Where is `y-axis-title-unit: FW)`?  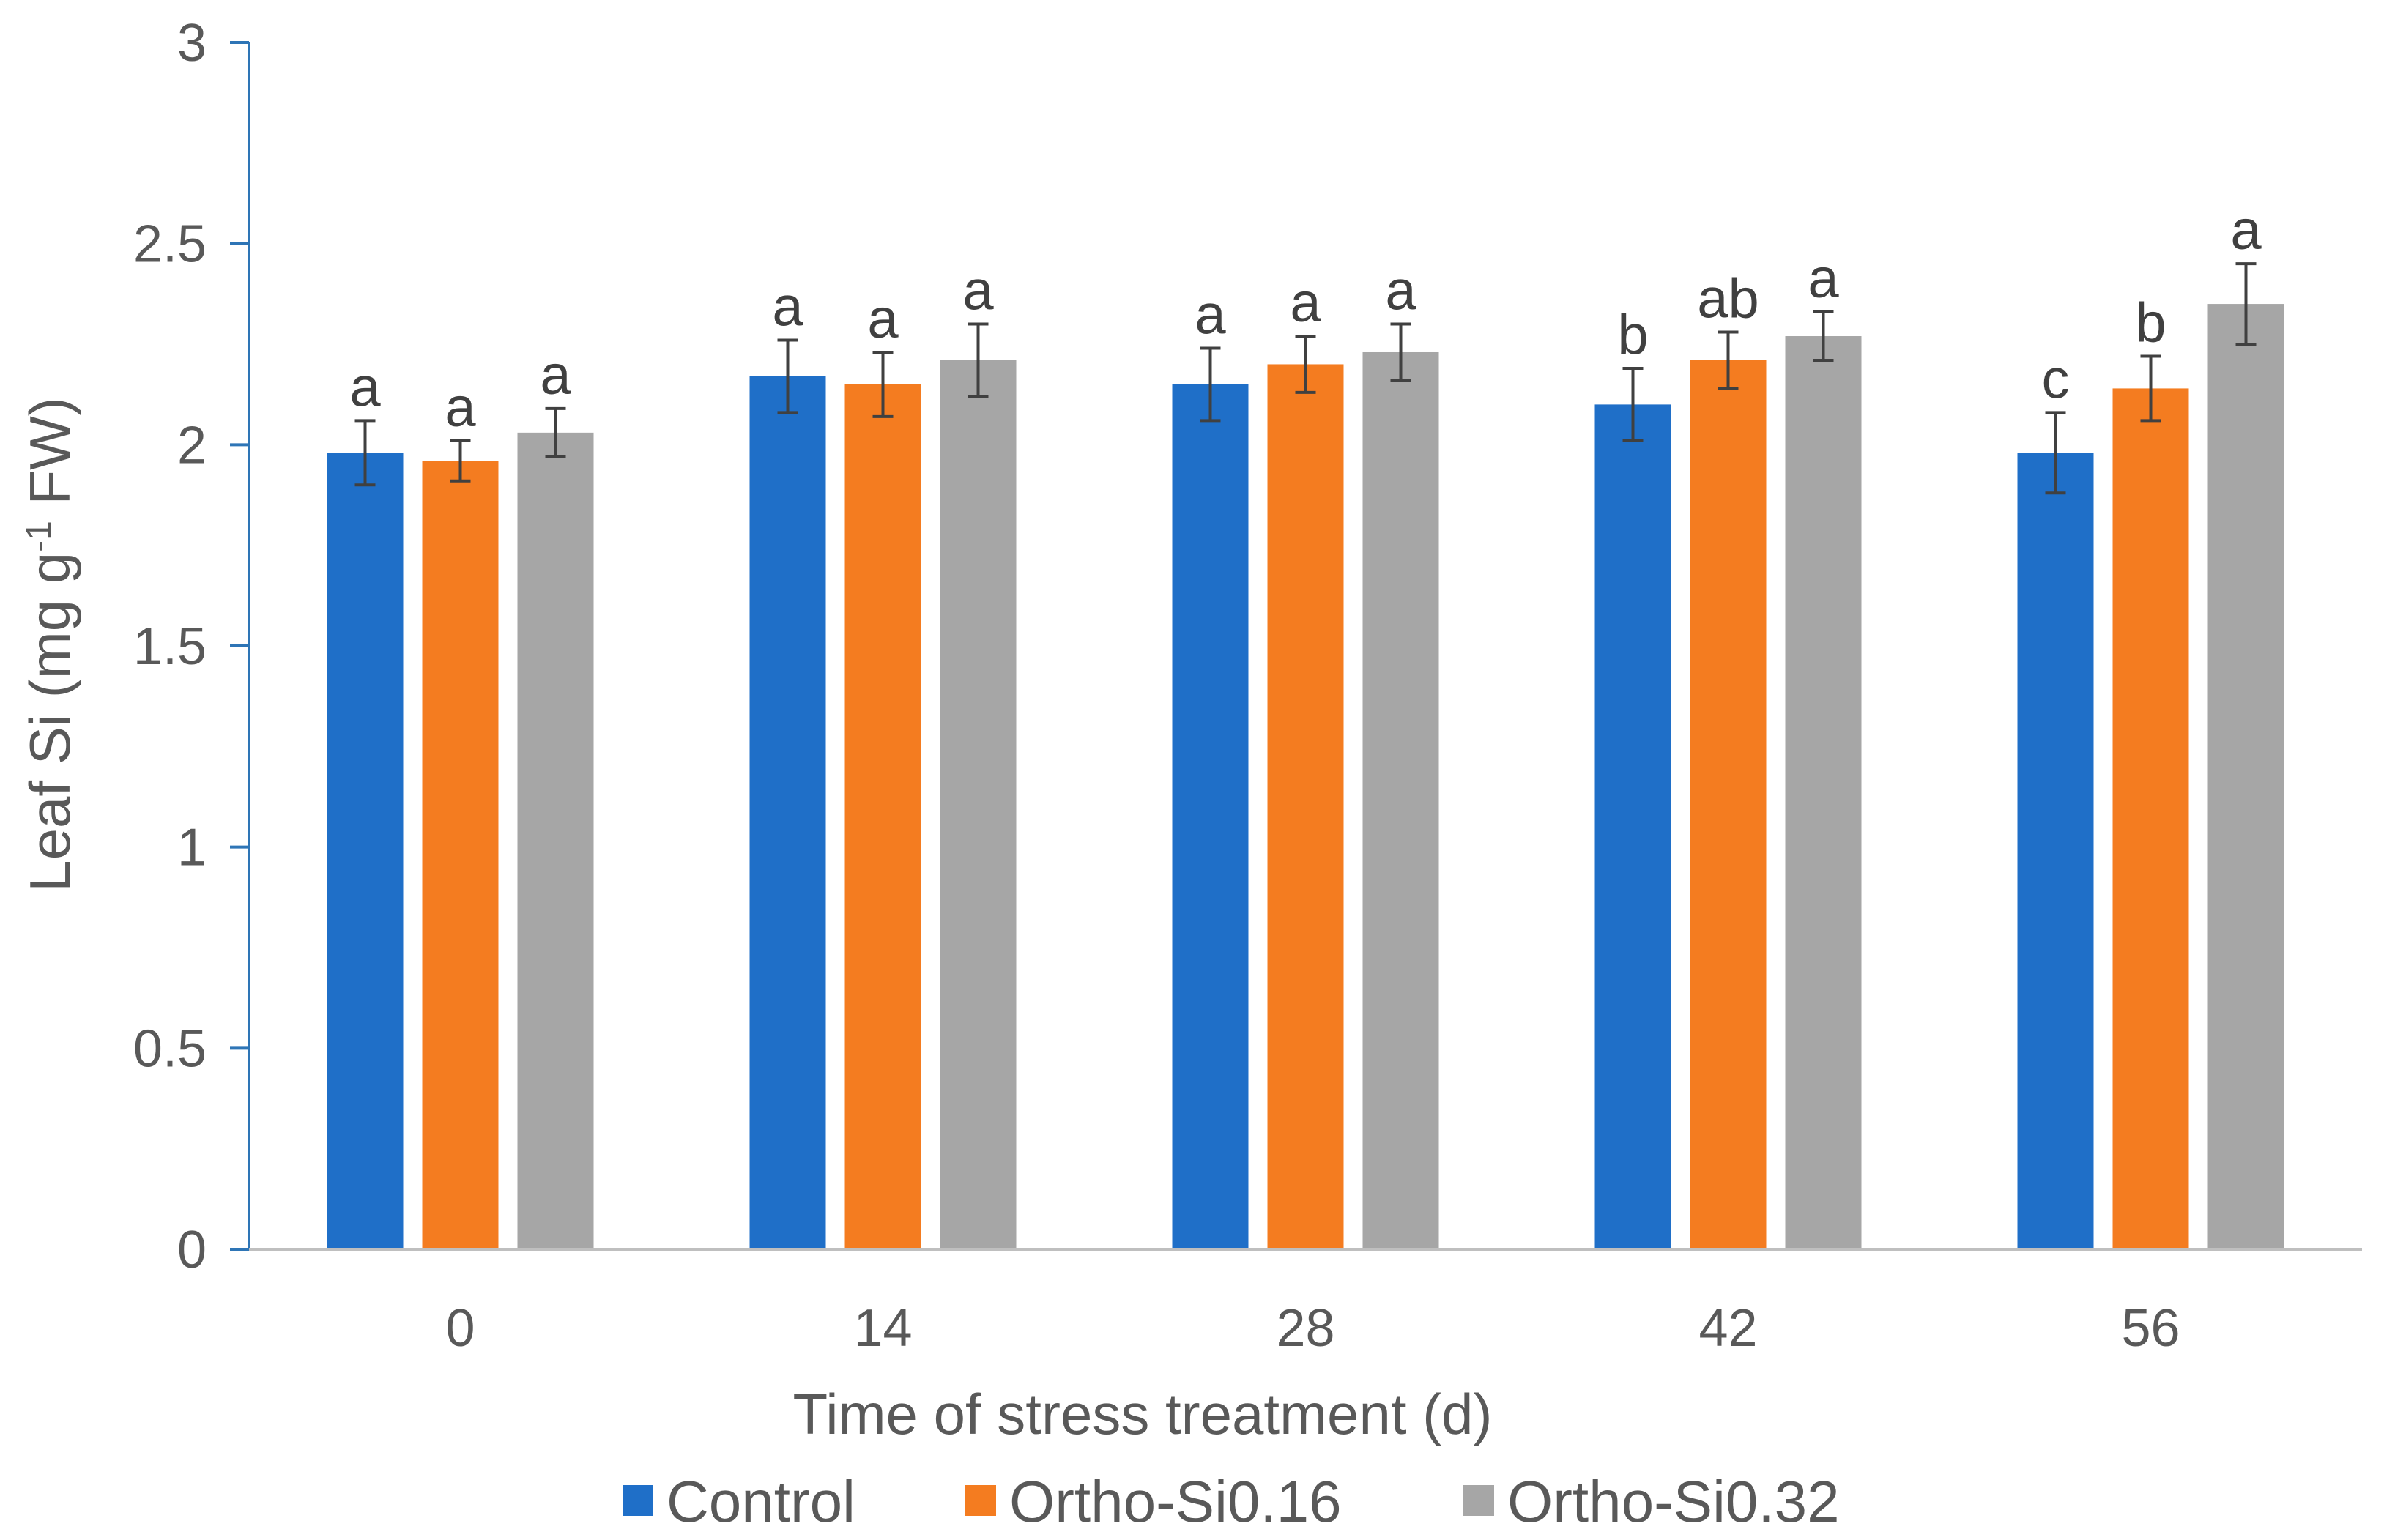 y-axis-title-unit: FW) is located at coordinates (50, 459).